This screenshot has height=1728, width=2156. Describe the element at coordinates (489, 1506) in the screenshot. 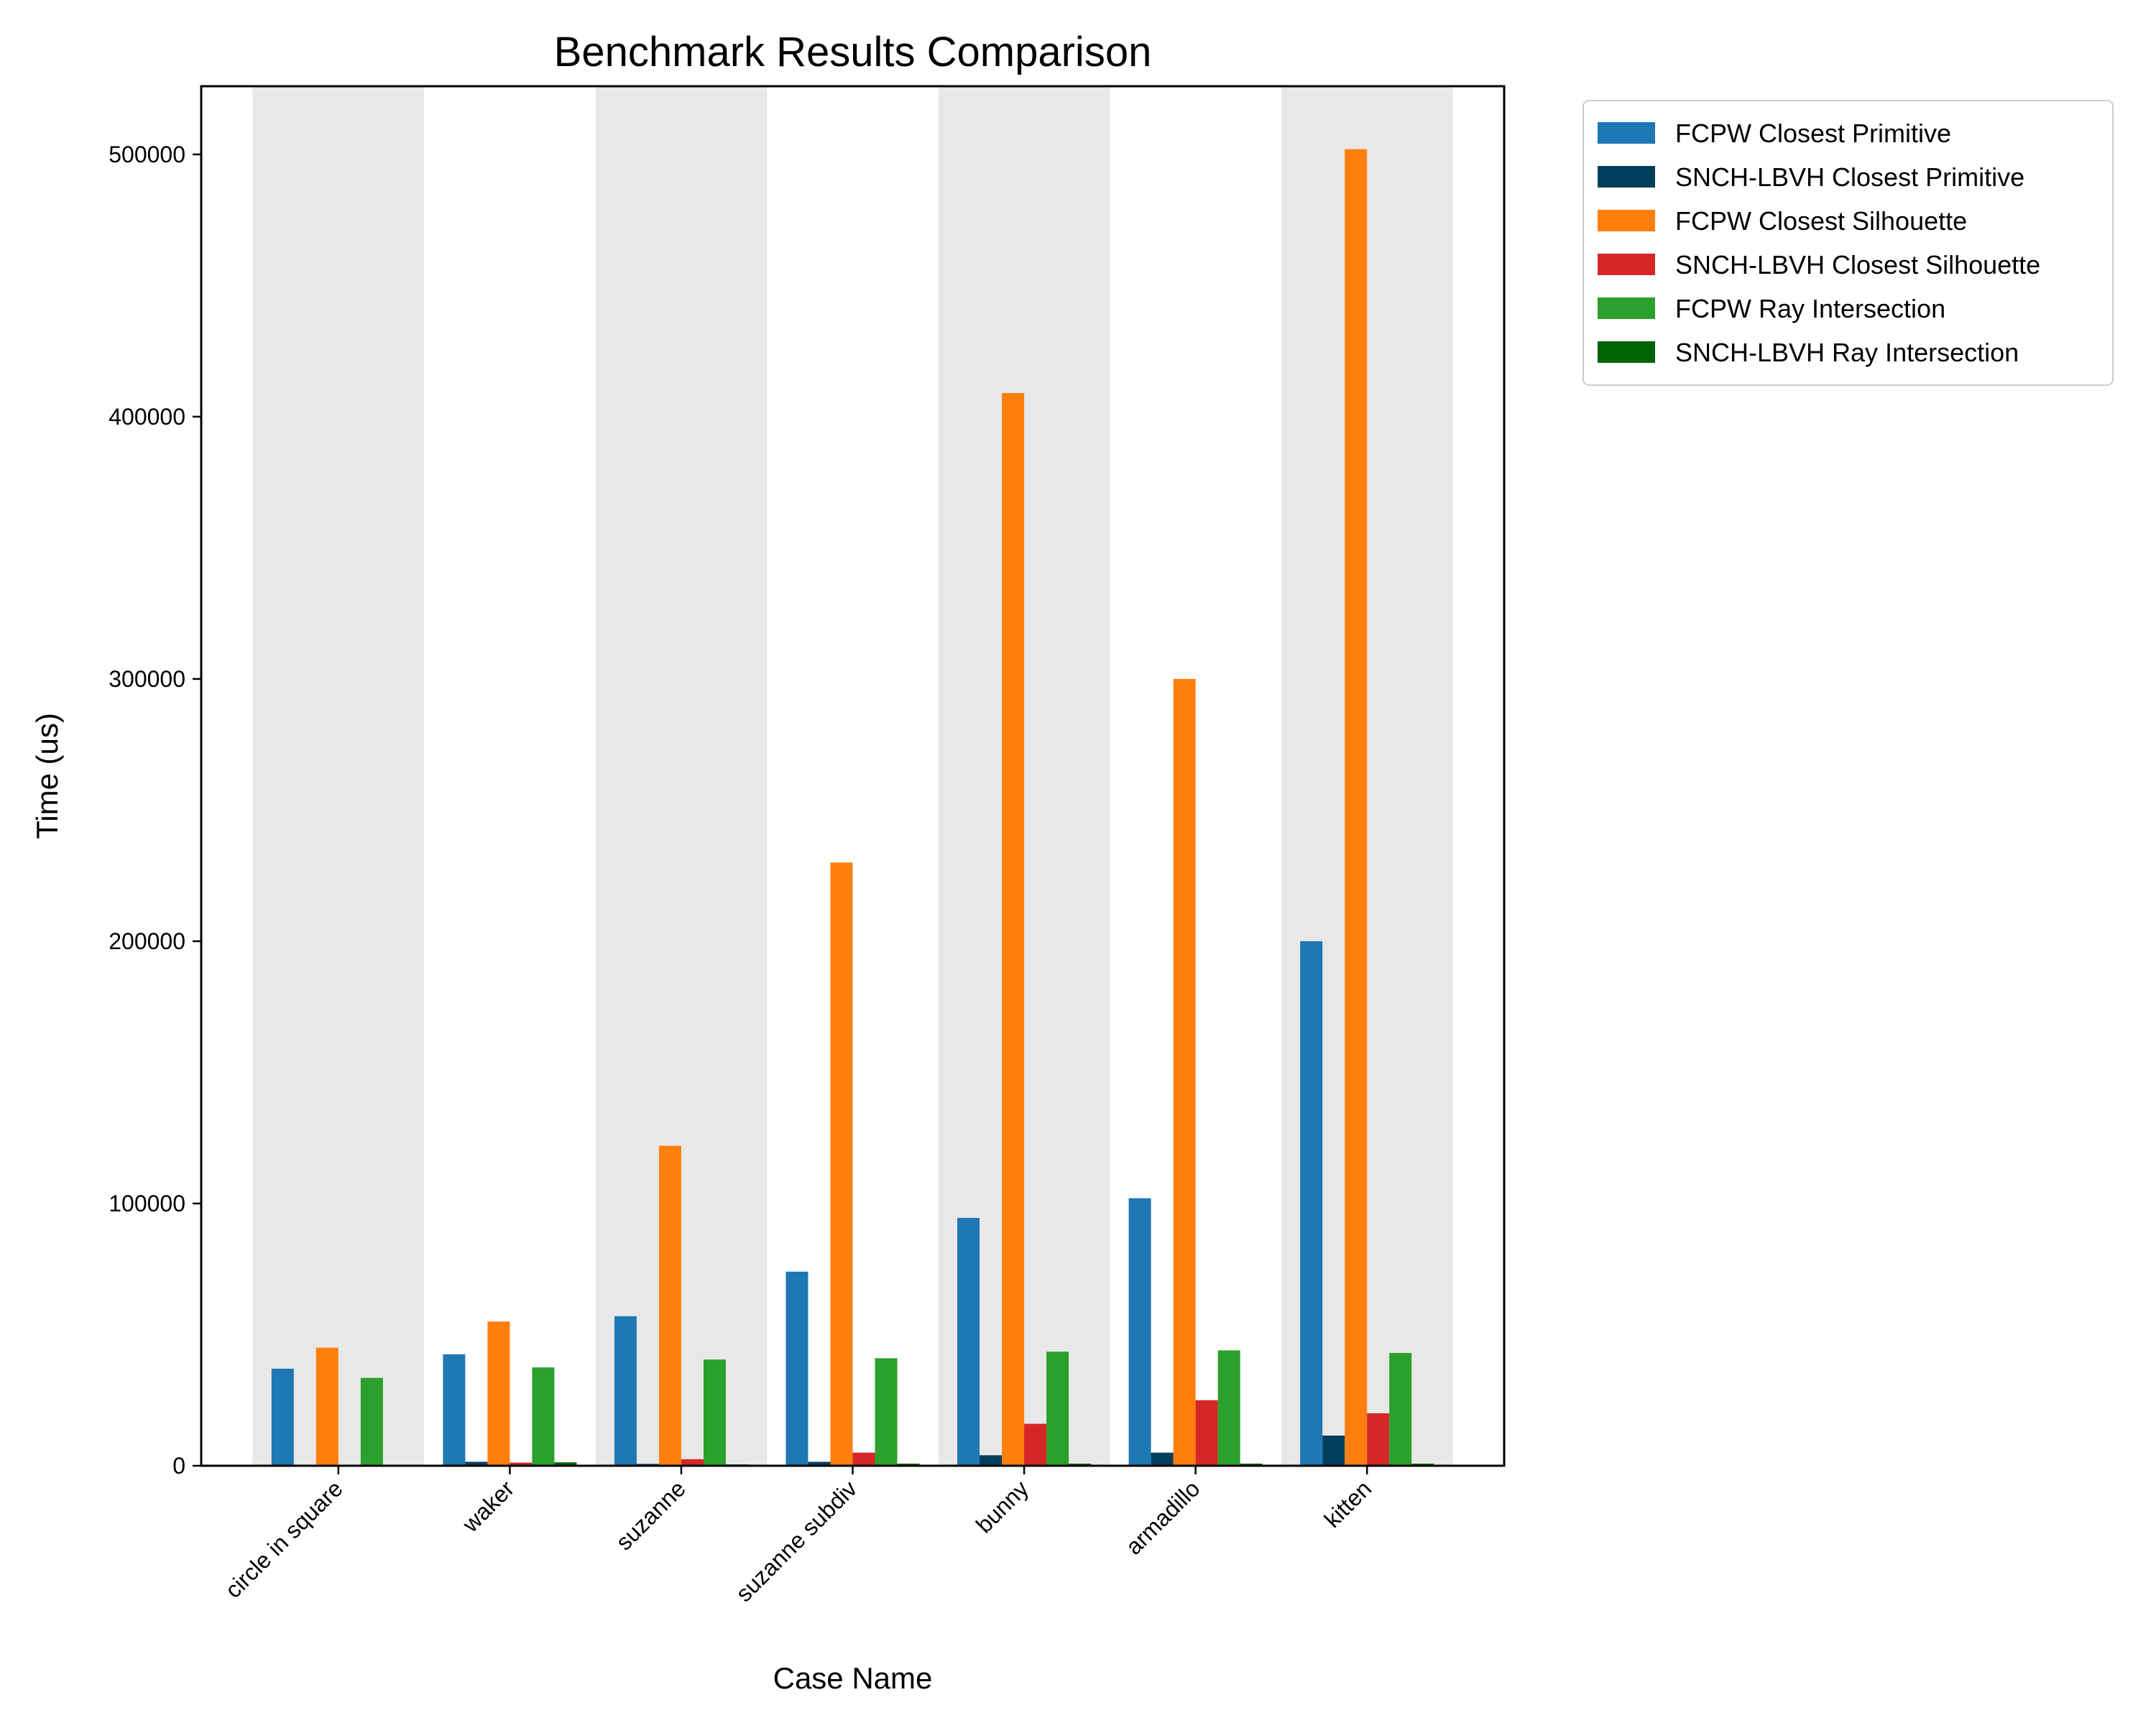

I see `x-tick-label: waker` at that location.